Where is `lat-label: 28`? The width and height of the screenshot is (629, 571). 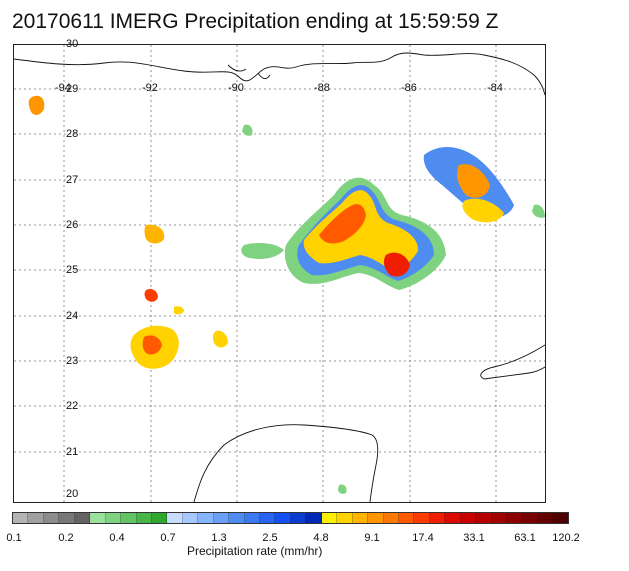 lat-label: 28 is located at coordinates (72, 134).